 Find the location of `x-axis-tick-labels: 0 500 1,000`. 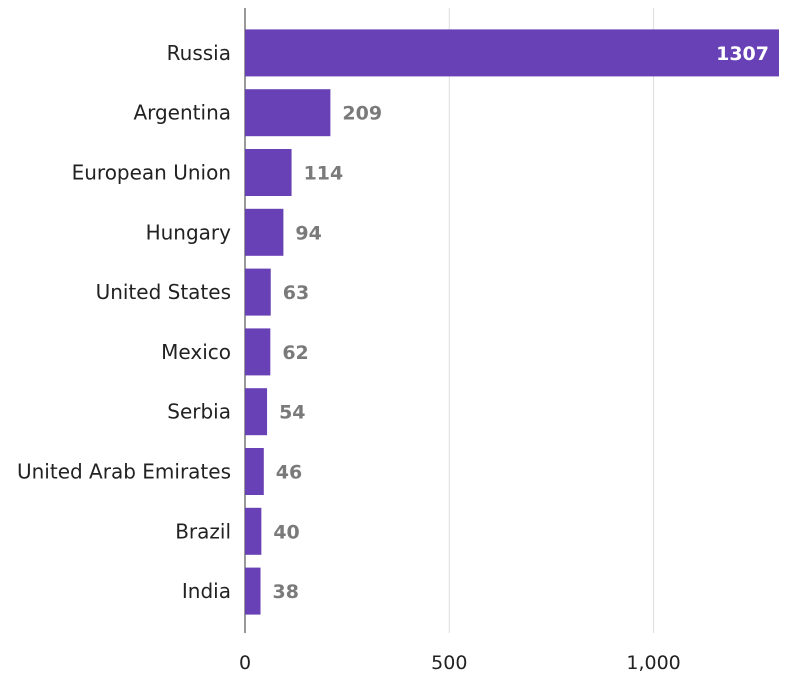

x-axis-tick-labels: 0 500 1,000 is located at coordinates (460, 663).